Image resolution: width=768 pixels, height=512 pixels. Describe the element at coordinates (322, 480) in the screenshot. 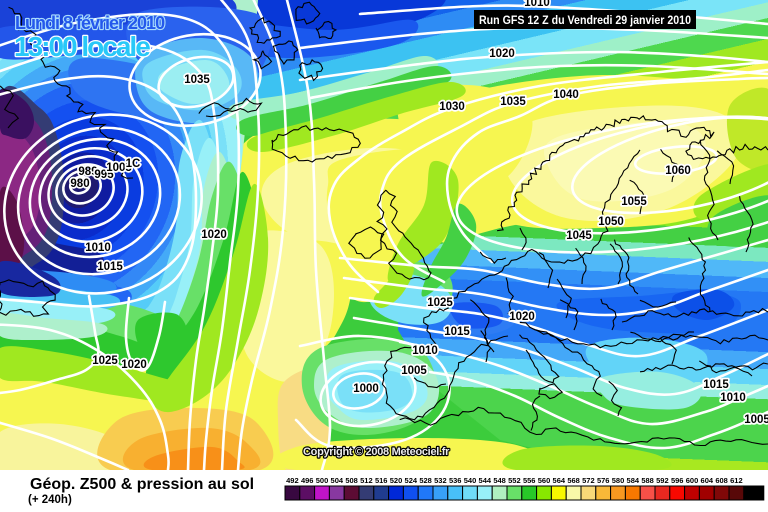

I see `svg-text: 500` at that location.